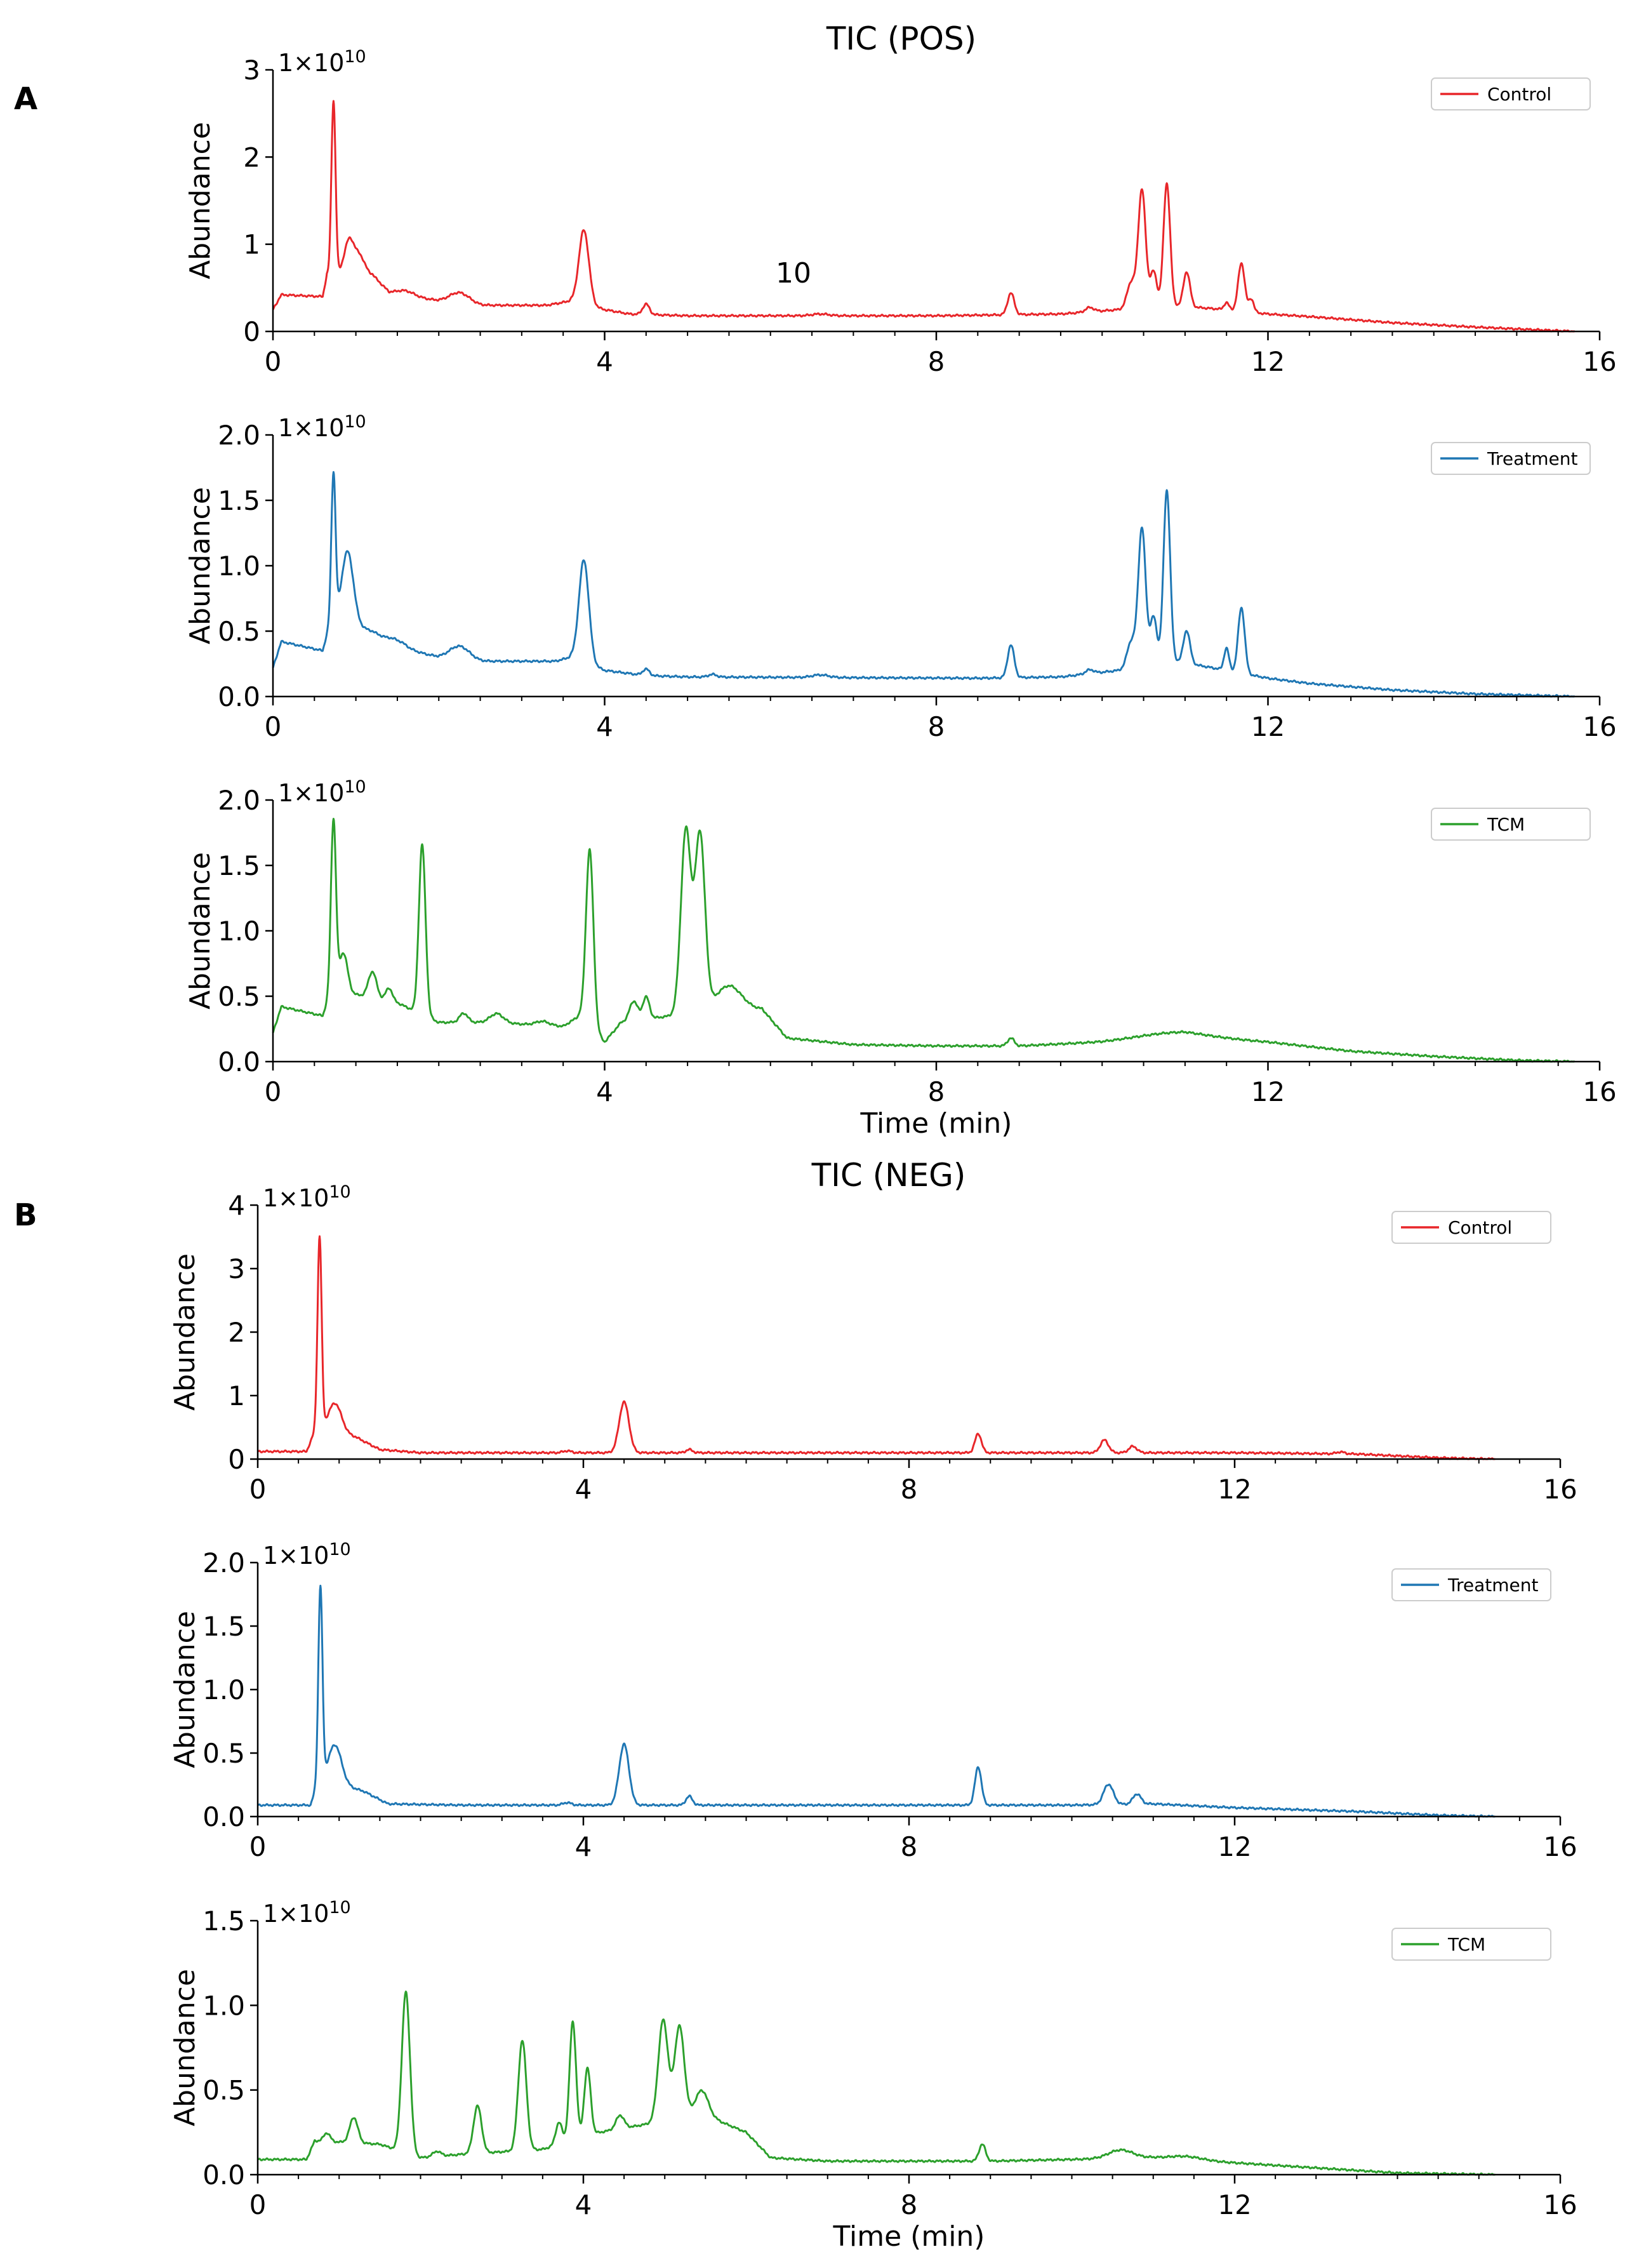  Describe the element at coordinates (793, 273) in the screenshot. I see `stray-annotation: 10` at that location.